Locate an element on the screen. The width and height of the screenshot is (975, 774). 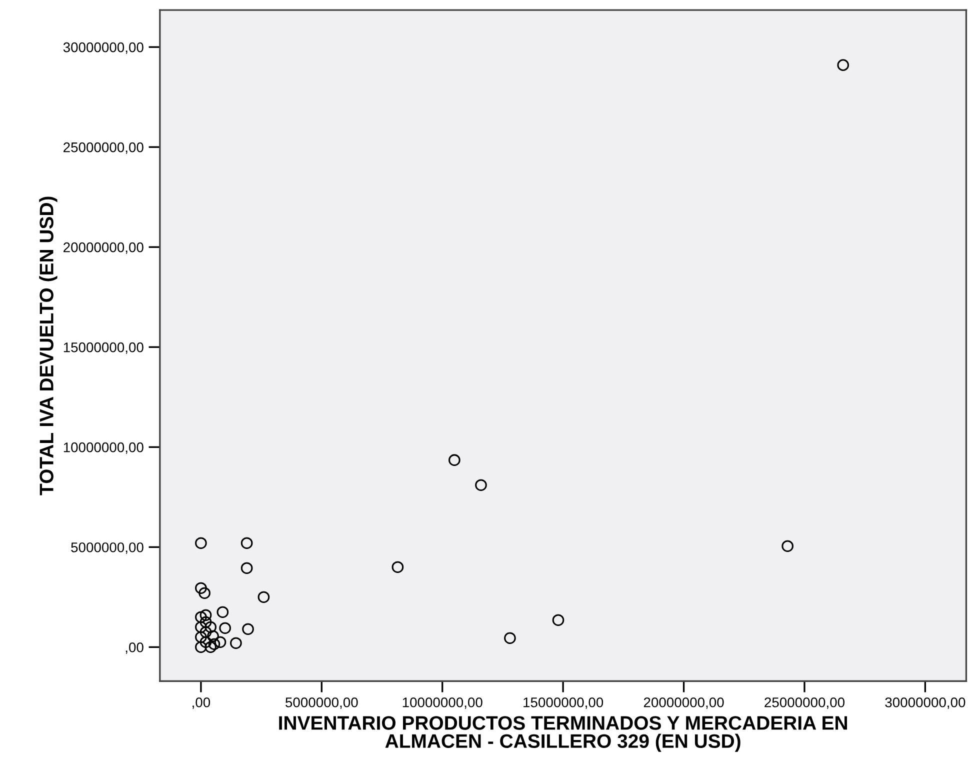
y-tick-label: 25000000,00 is located at coordinates (104, 148).